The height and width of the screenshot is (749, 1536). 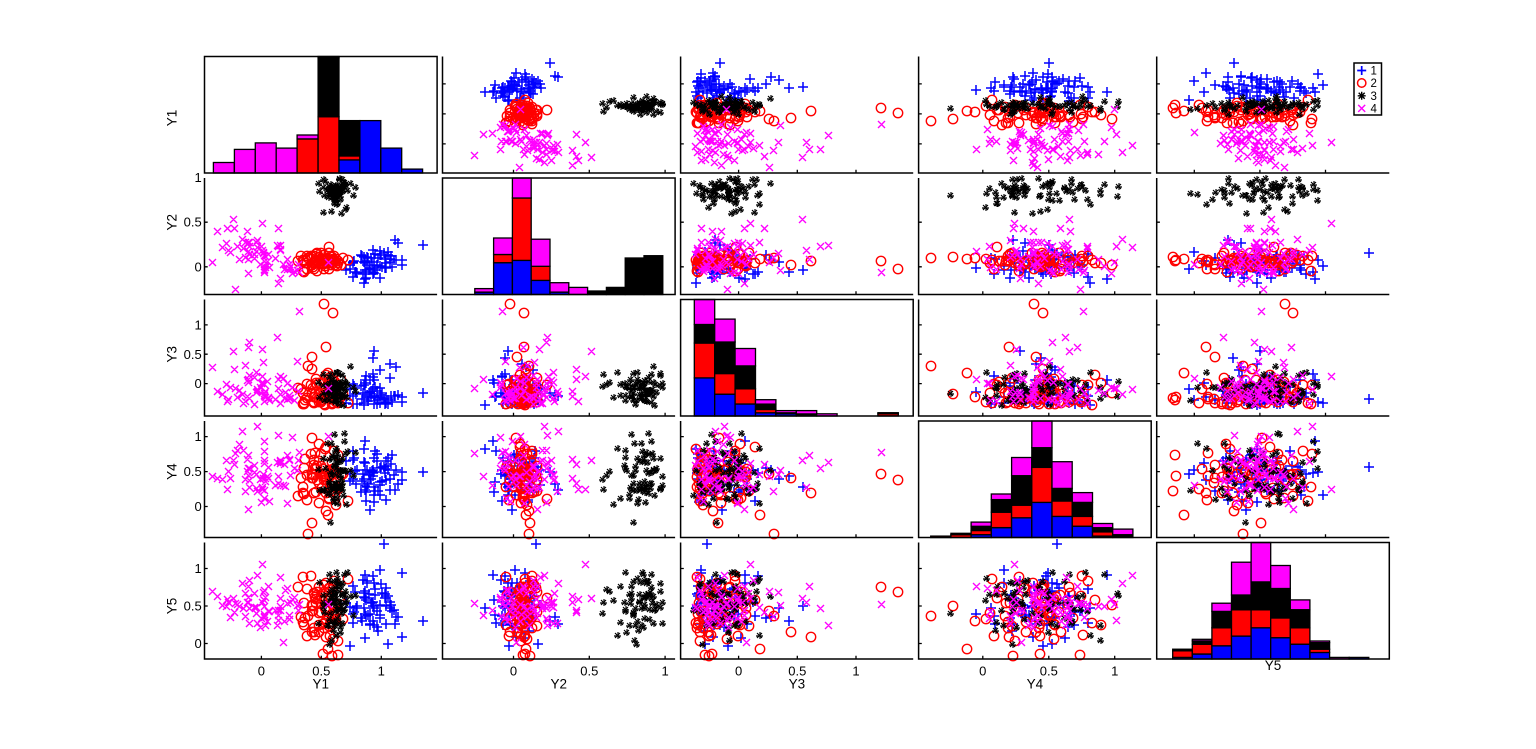 I want to click on svg-text: 4, so click(x=1374, y=109).